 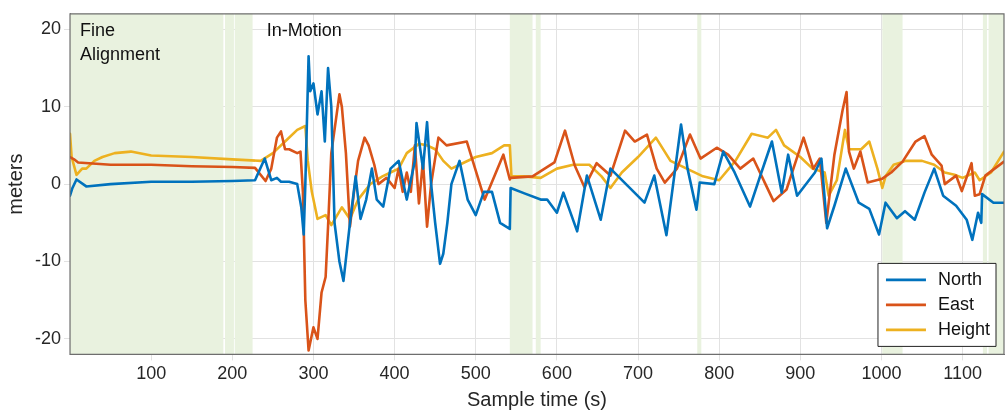 What do you see at coordinates (719, 373) in the screenshot?
I see `x-tick-label: 800` at bounding box center [719, 373].